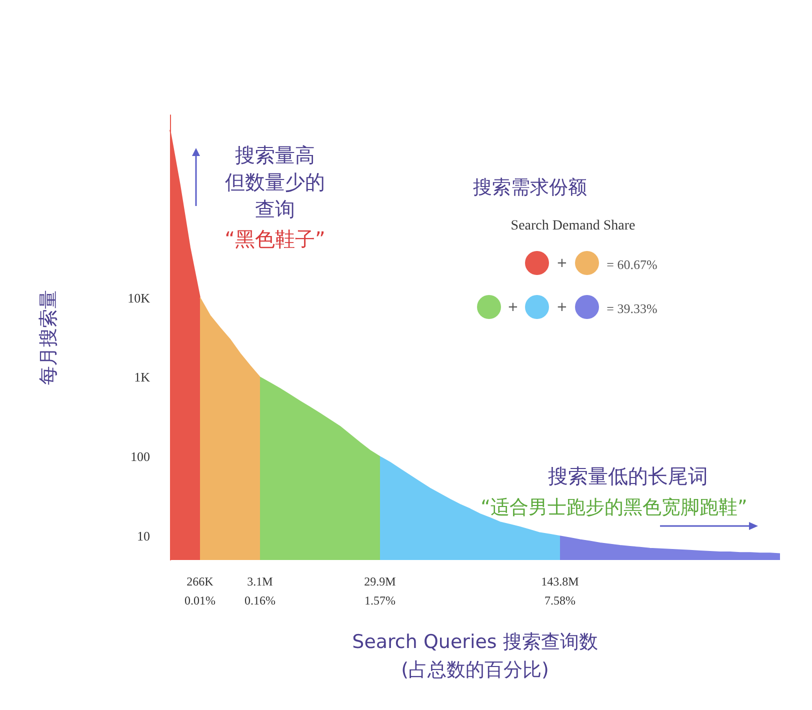 The height and width of the screenshot is (710, 812). I want to click on x-tick-label: 3.1M 0.16%, so click(260, 591).